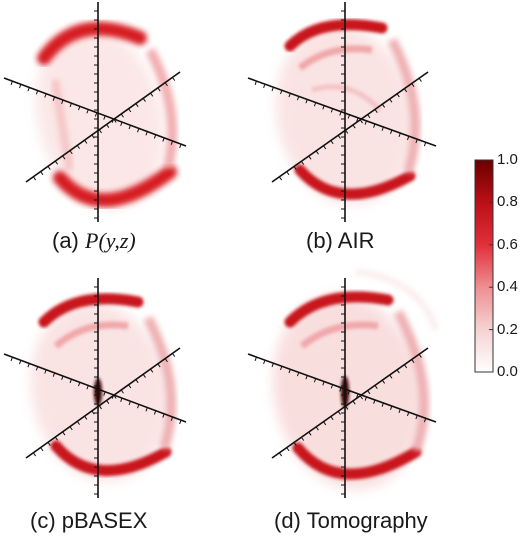  I want to click on colorbar-ticks, so click(491, 266).